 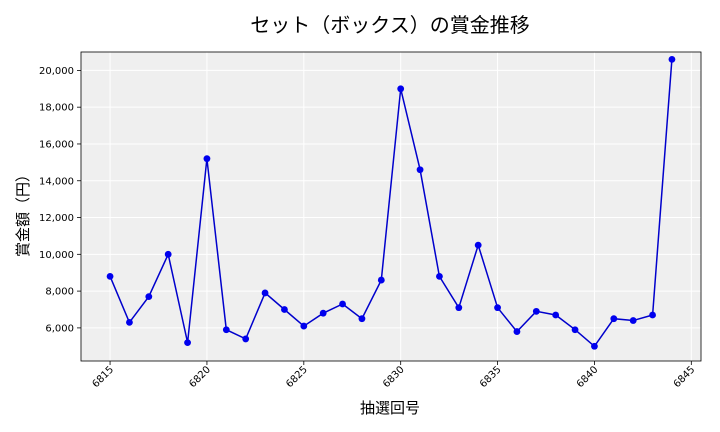 What do you see at coordinates (390, 408) in the screenshot?
I see `x-axis-label: 抽選回号` at bounding box center [390, 408].